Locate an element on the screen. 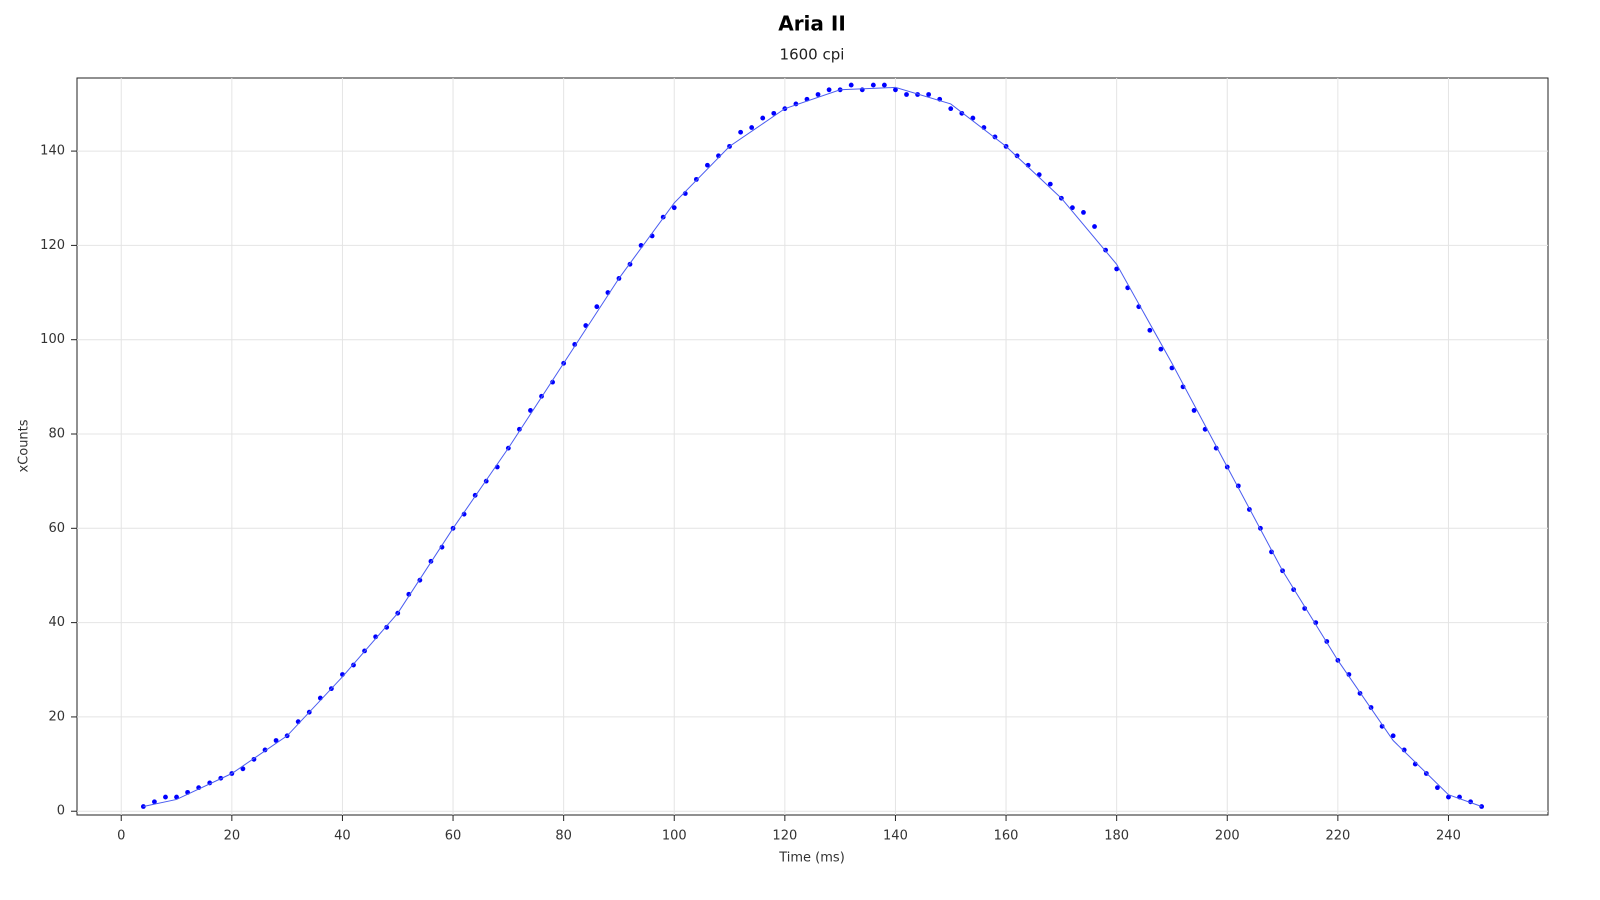 This screenshot has width=1600, height=900. chart-title: Aria II is located at coordinates (812, 24).